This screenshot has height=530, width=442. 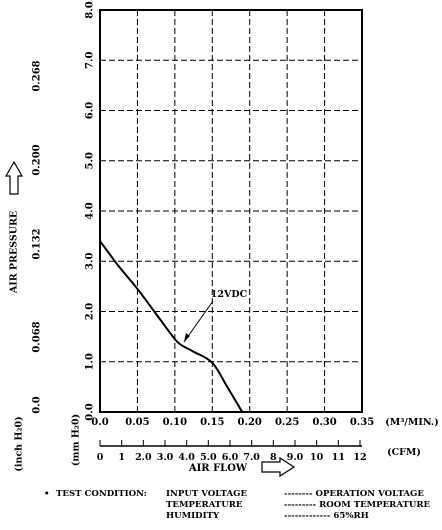 What do you see at coordinates (165, 457) in the screenshot?
I see `x-tick-label-cfm: 3.0` at bounding box center [165, 457].